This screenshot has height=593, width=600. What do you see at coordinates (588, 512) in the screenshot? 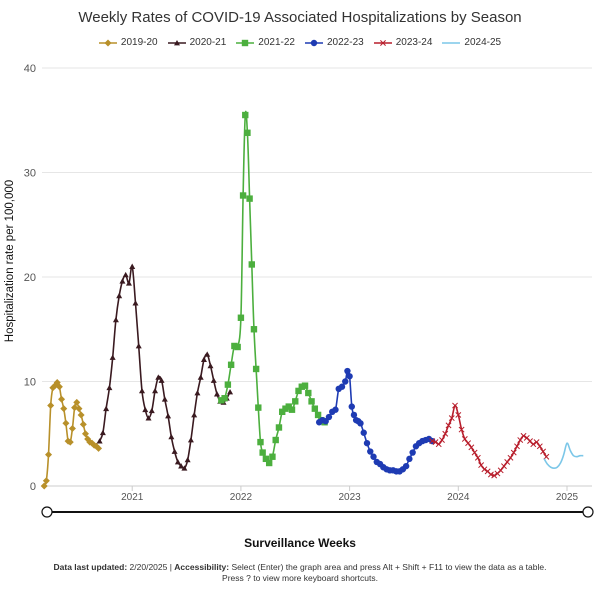
I see `range-slider-handle-right` at bounding box center [588, 512].